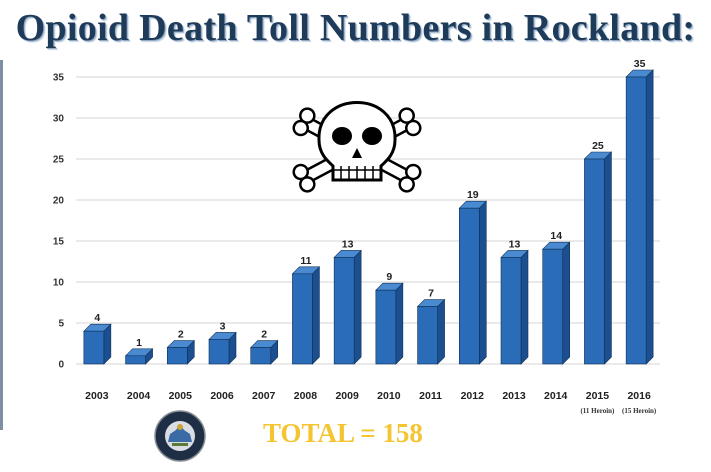 The width and height of the screenshot is (711, 472). What do you see at coordinates (640, 64) in the screenshot?
I see `data-label: 35` at bounding box center [640, 64].